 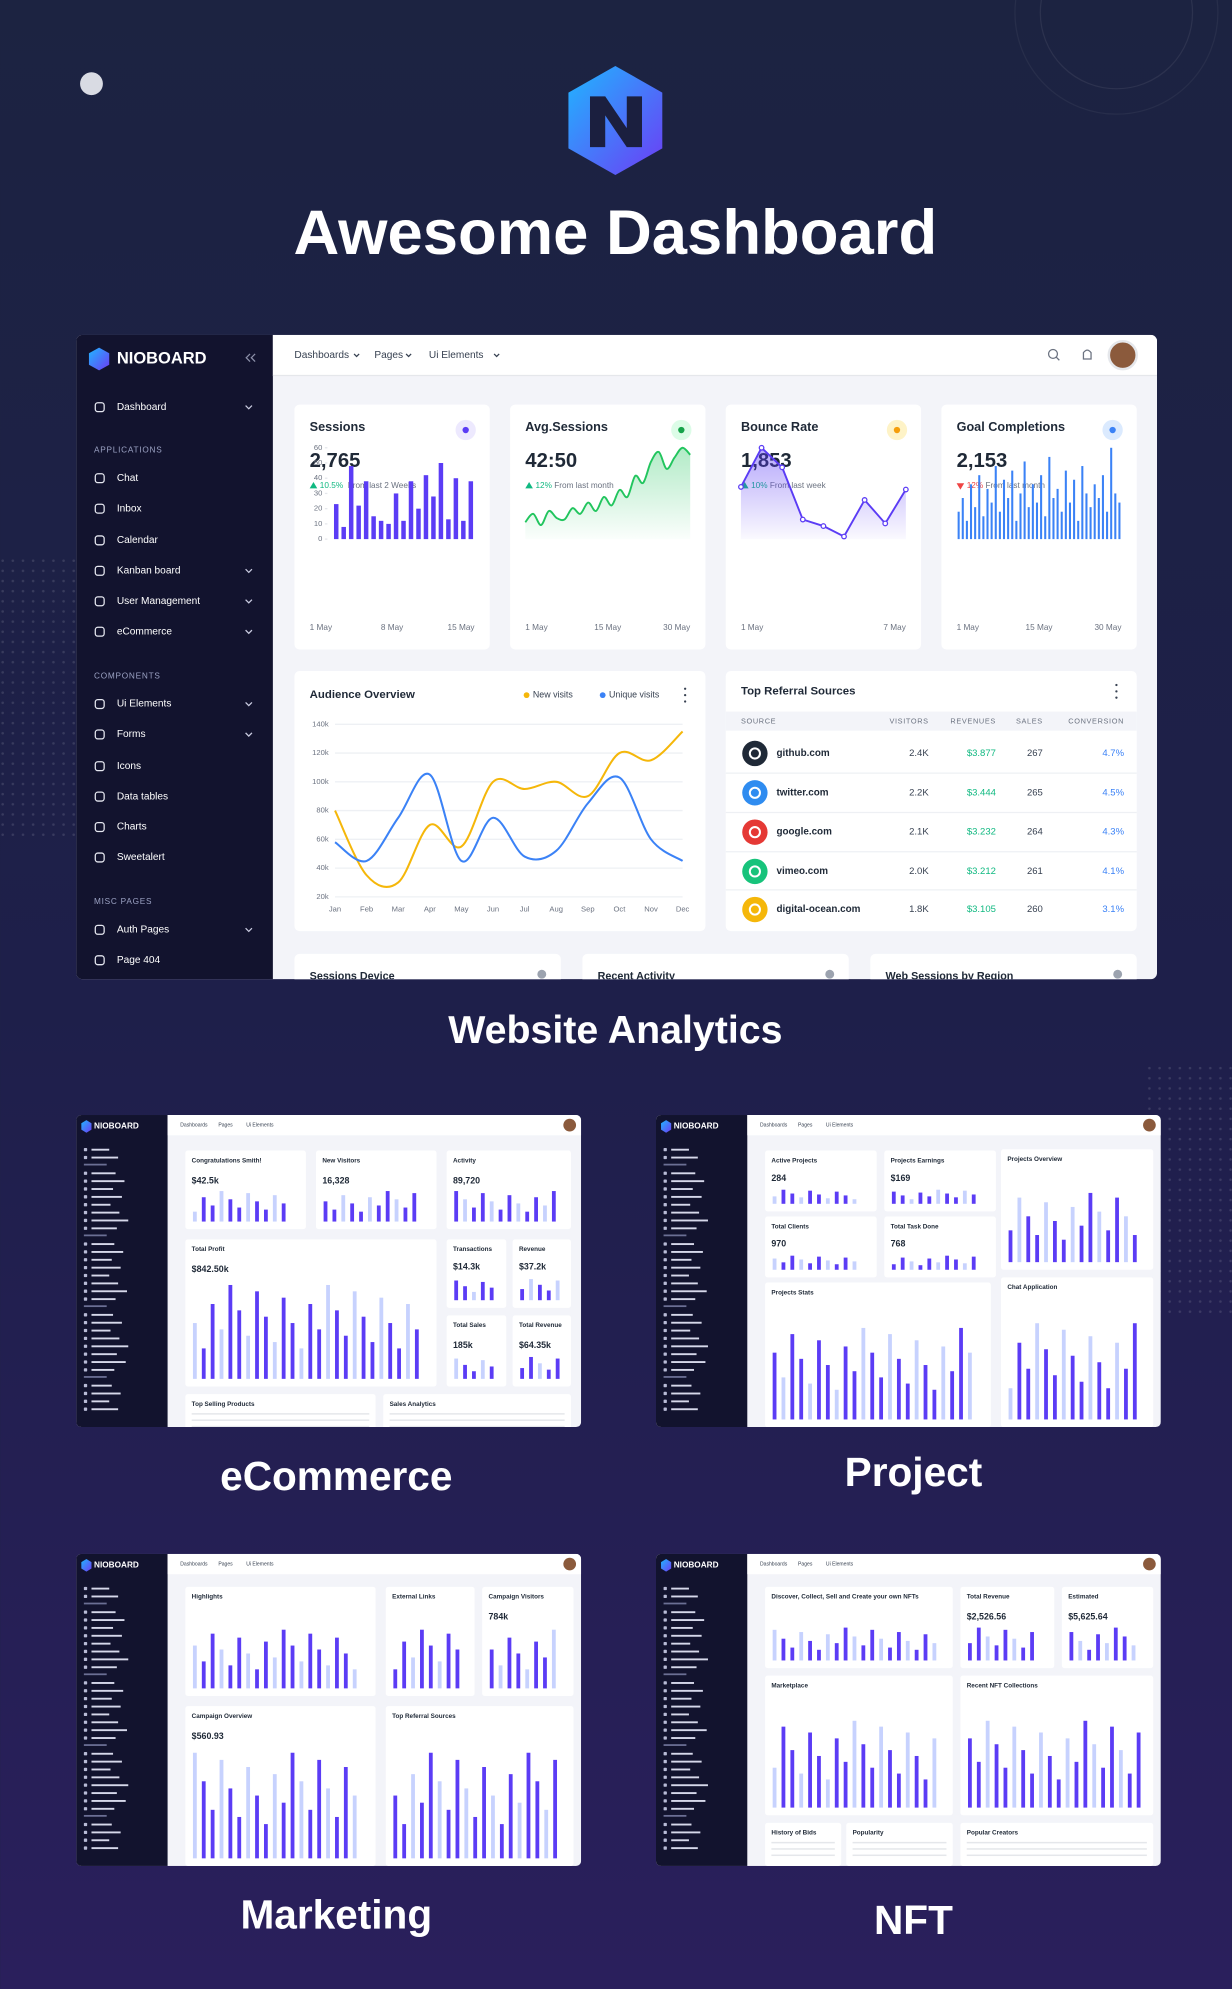 I want to click on menu-heading, so click(x=95, y=1306).